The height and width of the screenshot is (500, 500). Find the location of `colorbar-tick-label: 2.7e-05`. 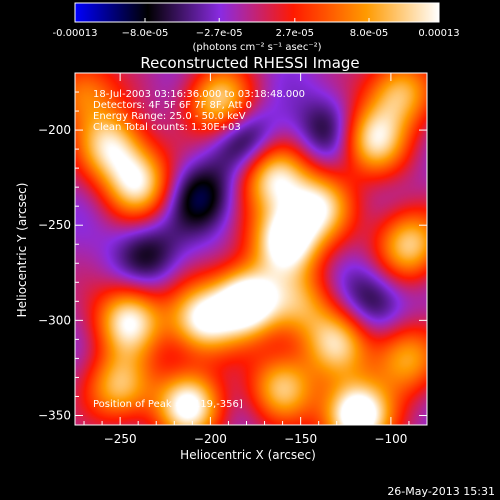

colorbar-tick-label: 2.7e-05 is located at coordinates (295, 33).